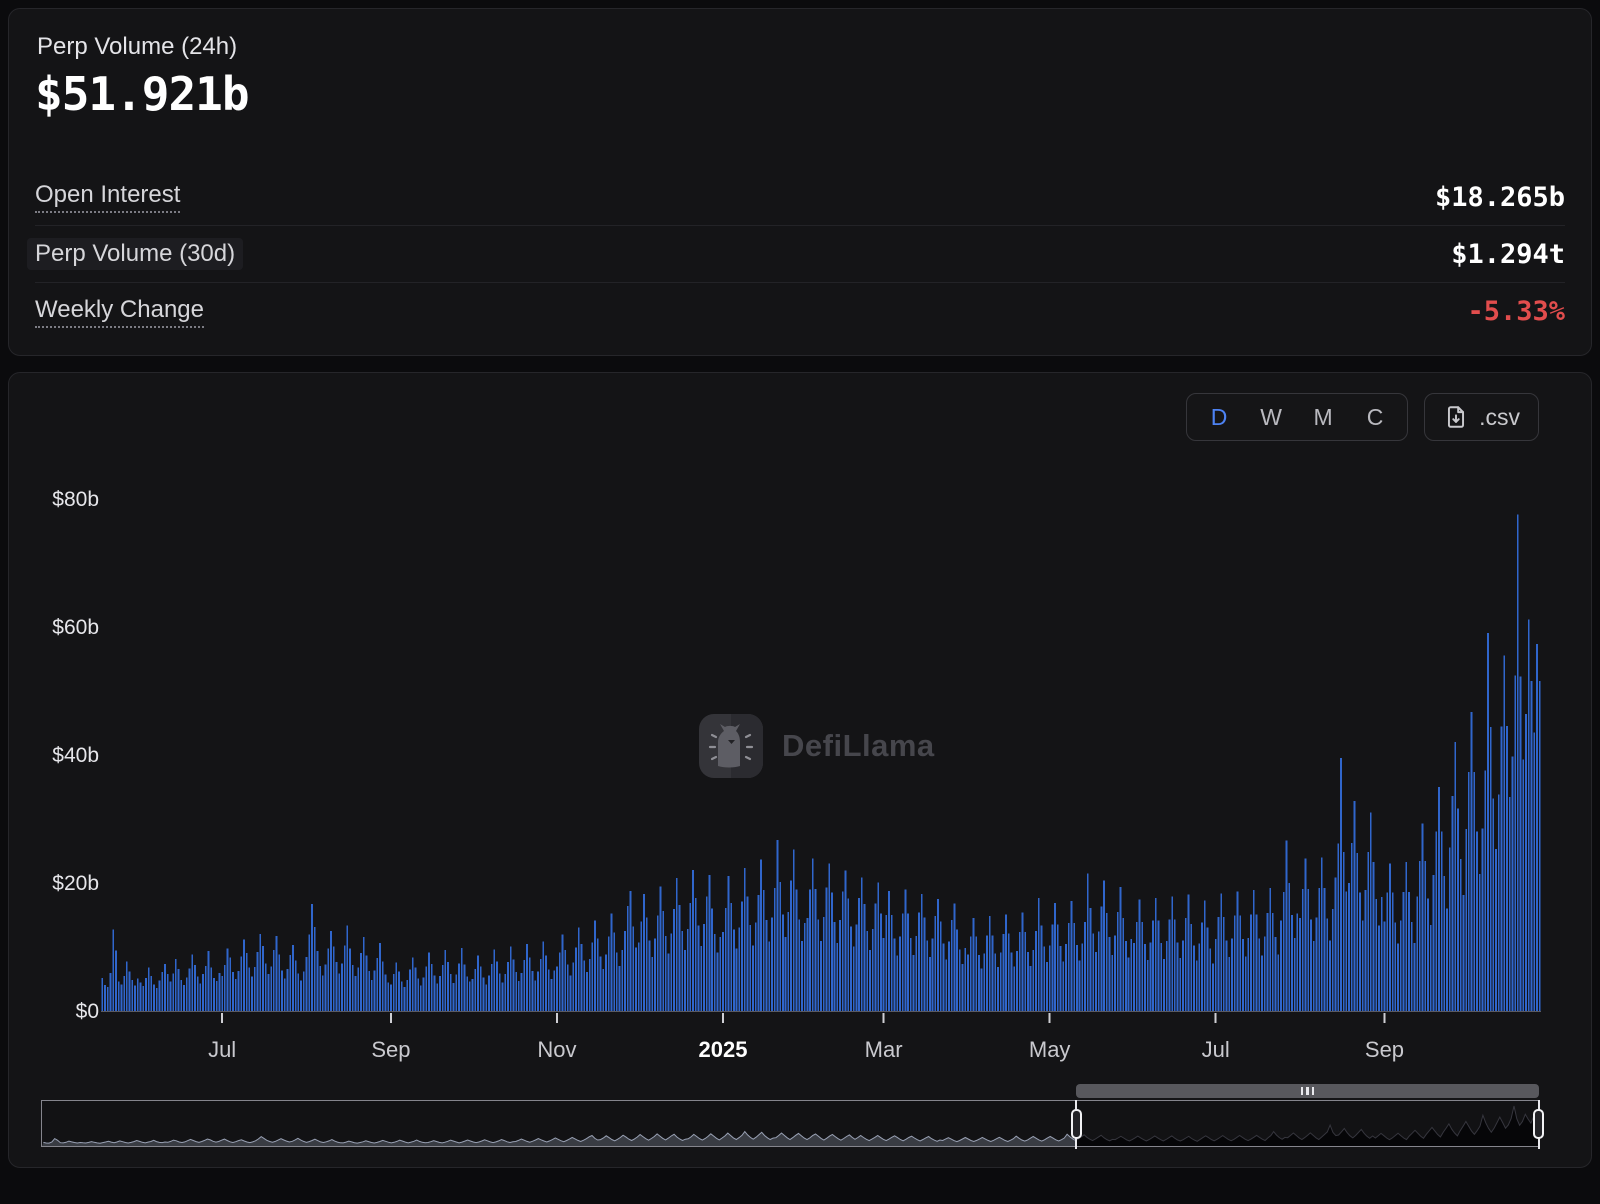 The height and width of the screenshot is (1204, 1600). What do you see at coordinates (1456, 417) in the screenshot?
I see `file-download-icon` at bounding box center [1456, 417].